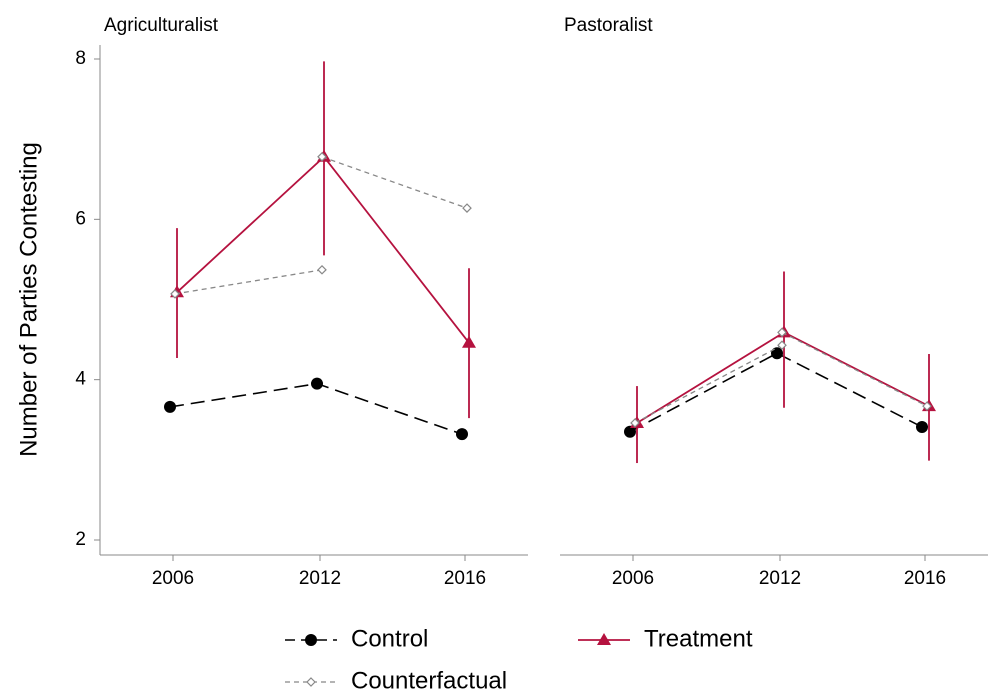  Describe the element at coordinates (80, 58) in the screenshot. I see `y-tick-label: 8` at that location.